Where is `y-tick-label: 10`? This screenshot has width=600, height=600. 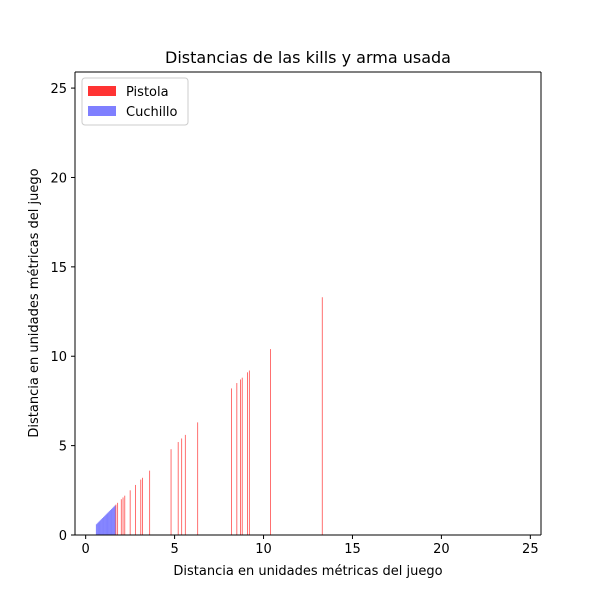 y-tick-label: 10 is located at coordinates (58, 357).